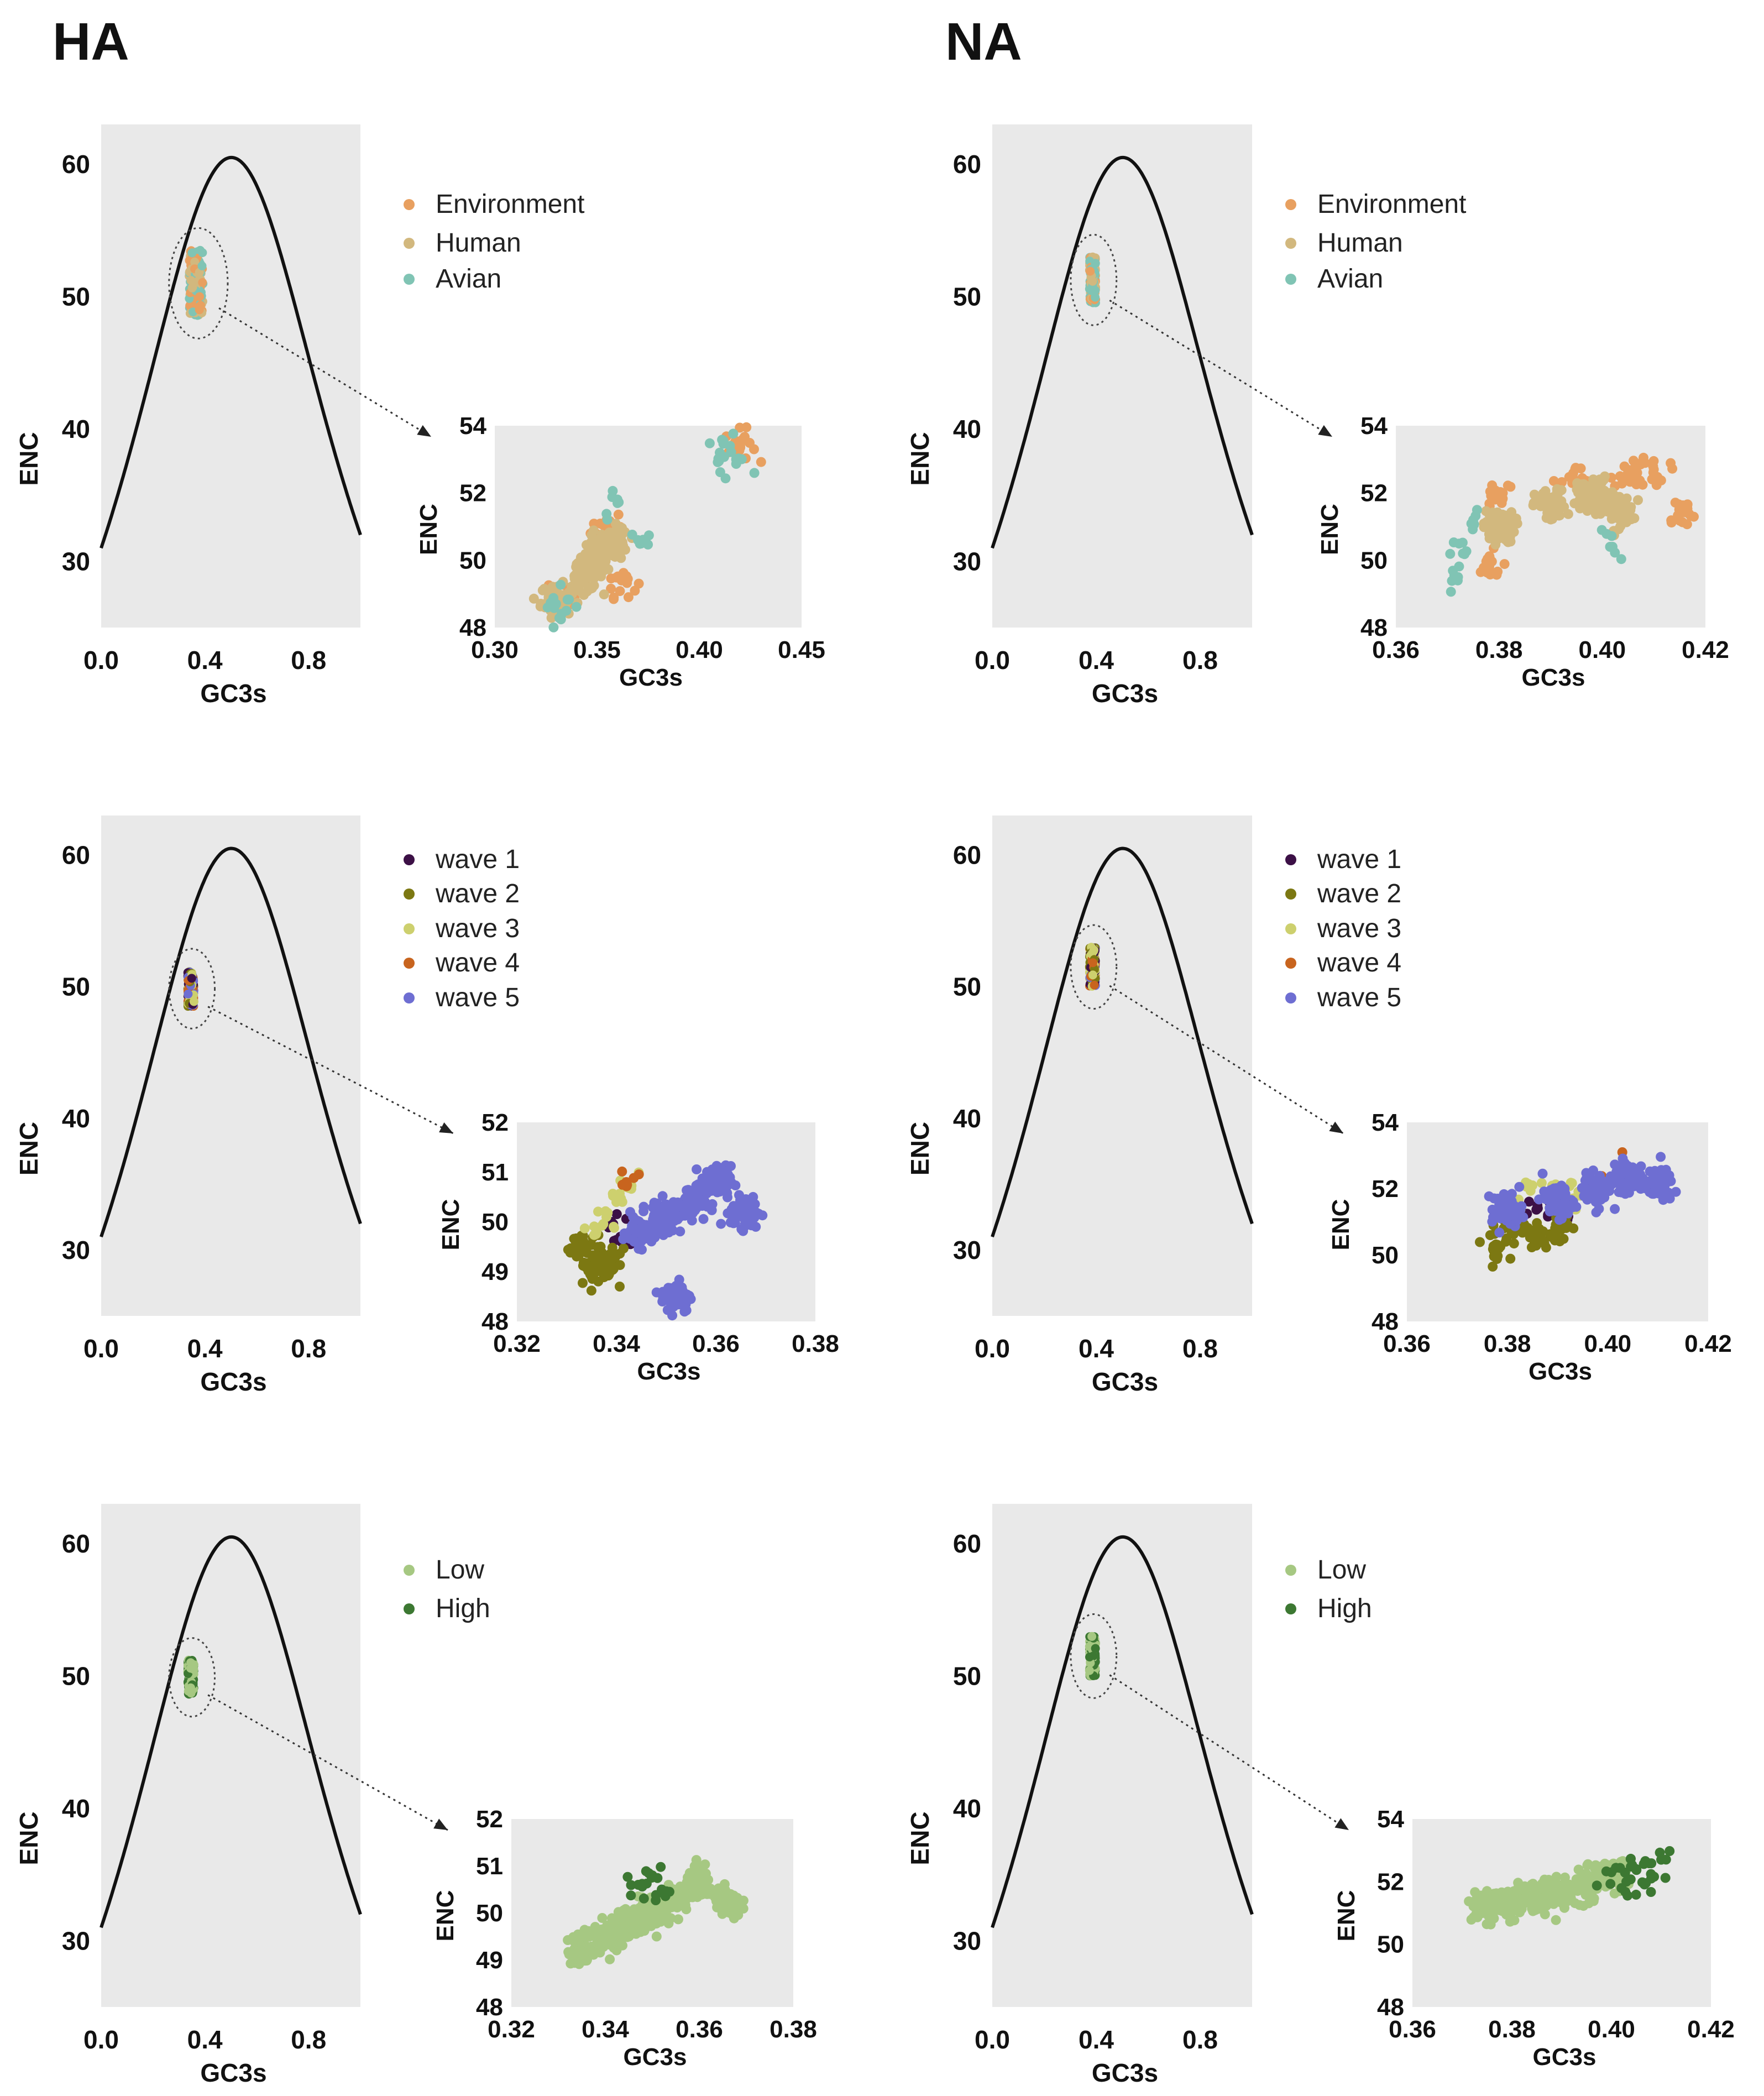 This screenshot has width=1764, height=2096. I want to click on legend-label: wave 4, so click(477, 963).